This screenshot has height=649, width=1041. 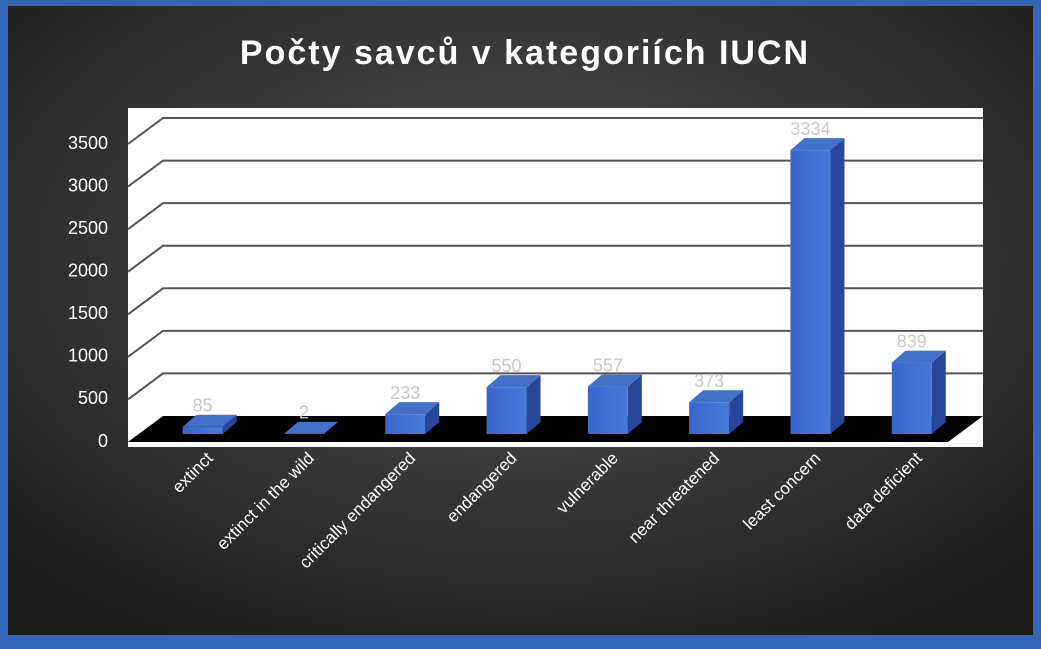 I want to click on value-label: 373, so click(x=709, y=381).